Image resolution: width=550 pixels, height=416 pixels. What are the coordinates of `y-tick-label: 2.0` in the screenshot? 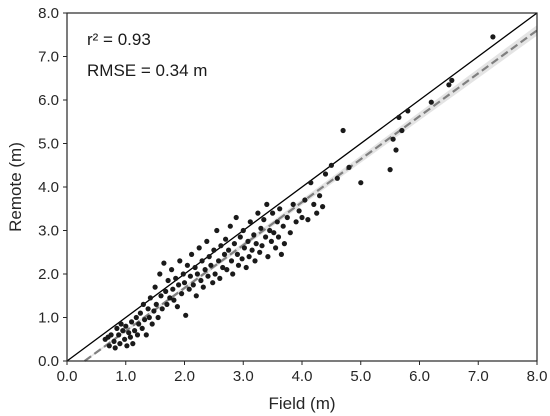 It's located at (48, 274).